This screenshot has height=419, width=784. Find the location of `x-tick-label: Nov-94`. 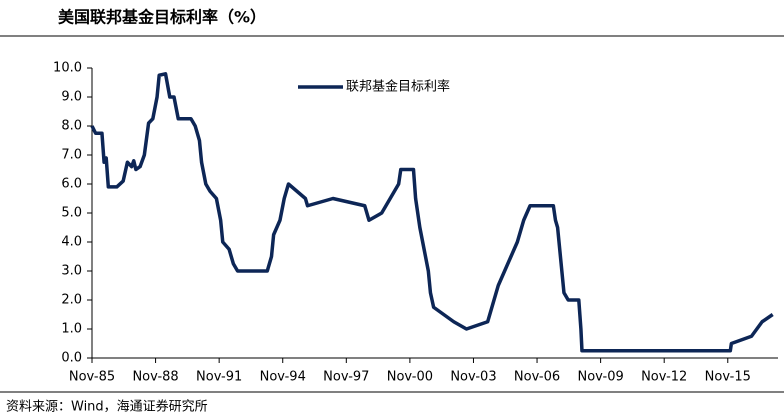

x-tick-label: Nov-94 is located at coordinates (283, 377).